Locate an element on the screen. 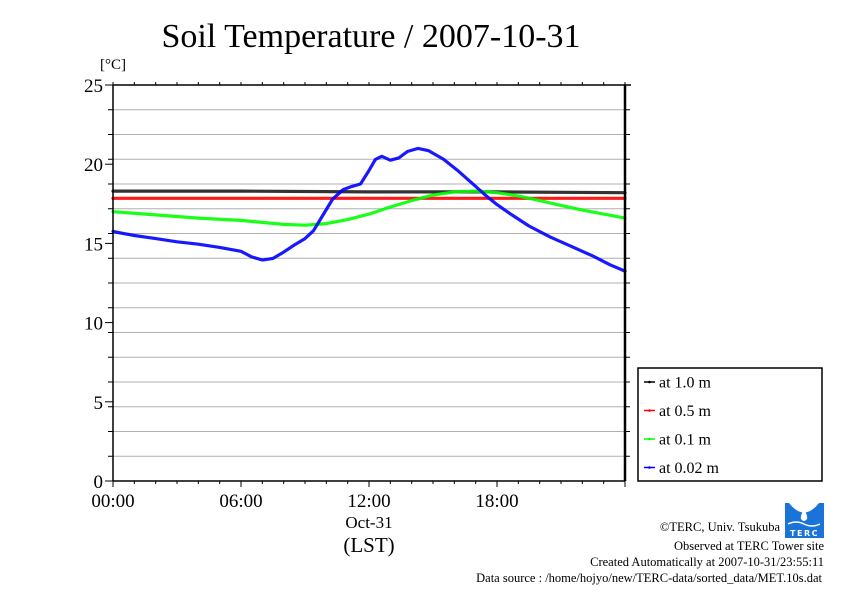 The width and height of the screenshot is (842, 595). y-tick-label: 0 is located at coordinates (99, 482).